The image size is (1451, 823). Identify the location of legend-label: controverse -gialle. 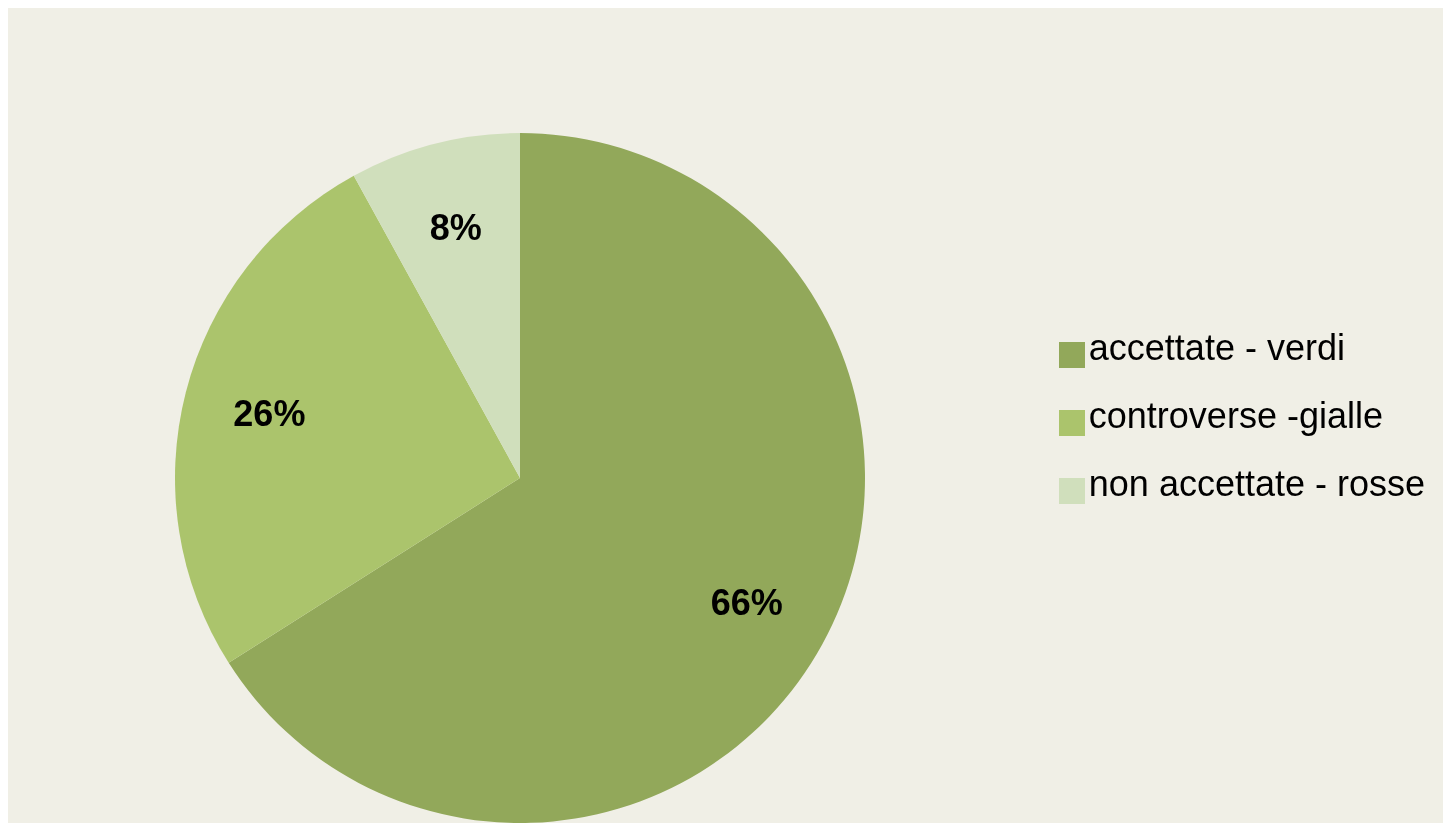
(1235, 415).